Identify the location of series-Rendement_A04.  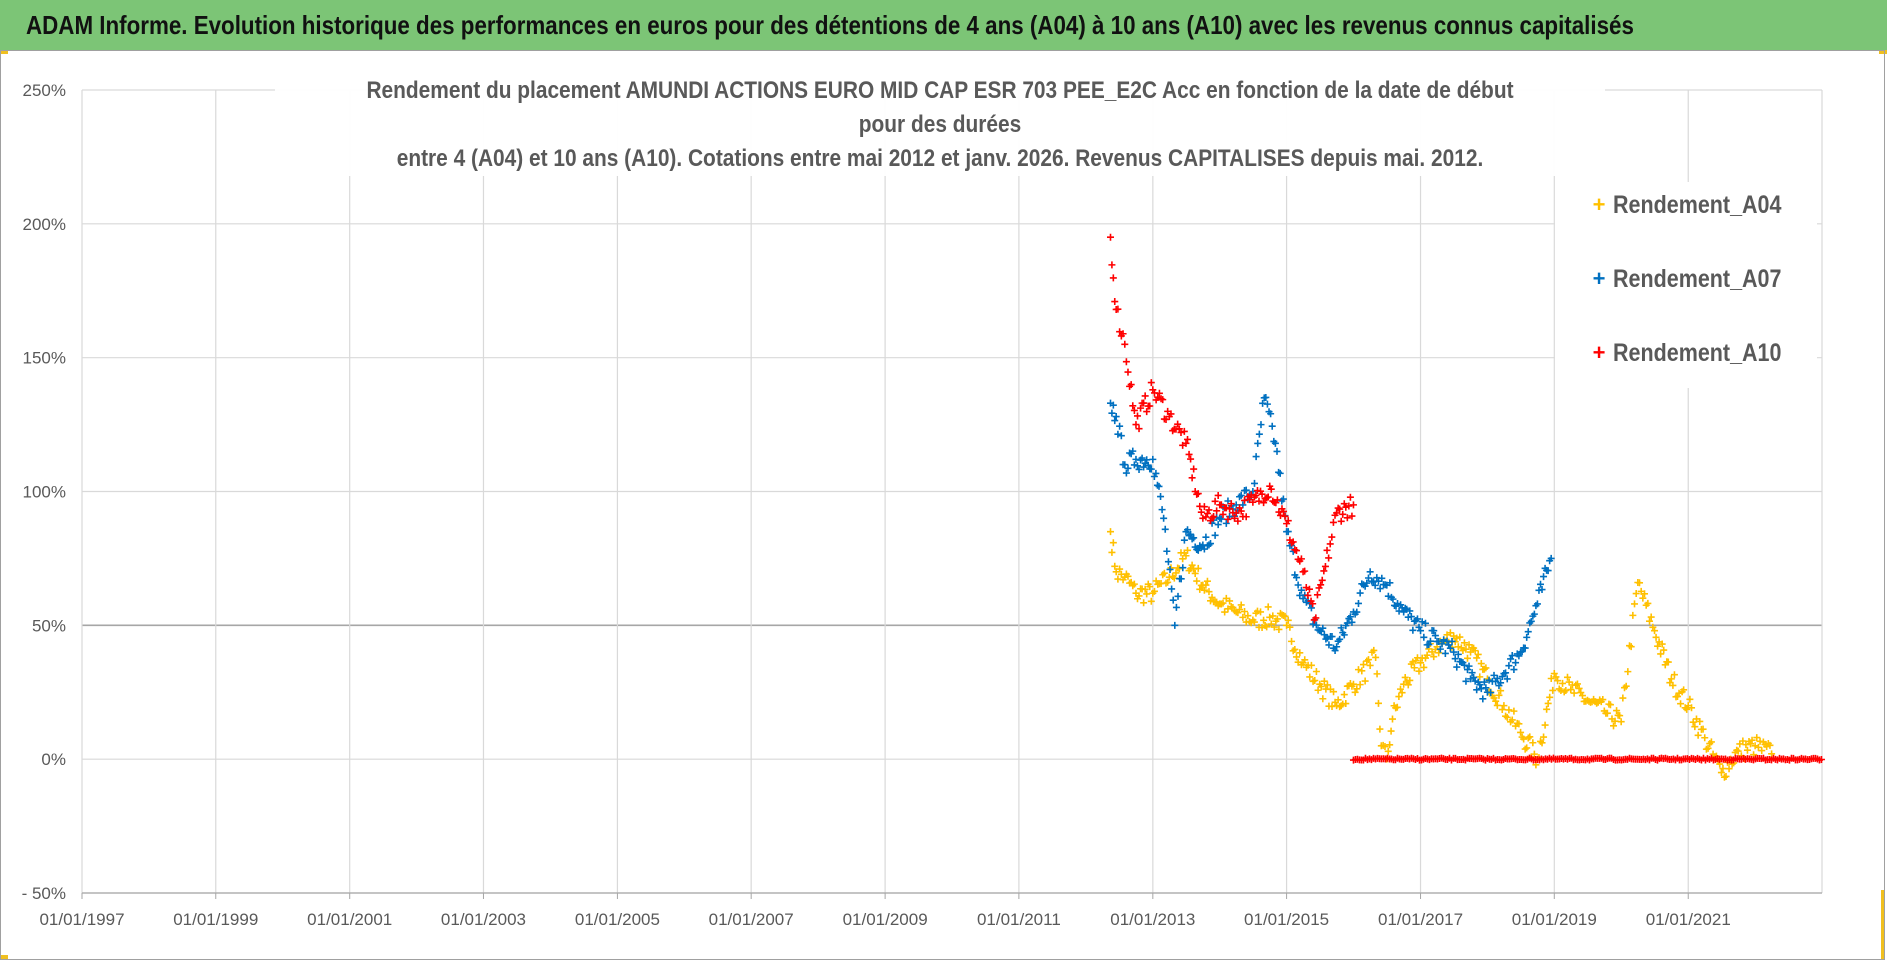
(1441, 654).